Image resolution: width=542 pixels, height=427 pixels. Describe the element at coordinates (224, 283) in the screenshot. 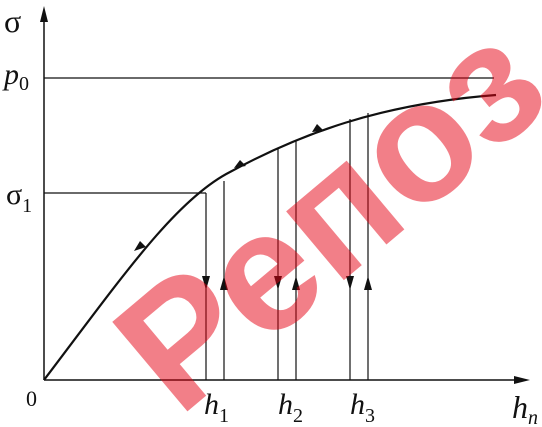

I see `h1-reload-arrow-icon` at that location.